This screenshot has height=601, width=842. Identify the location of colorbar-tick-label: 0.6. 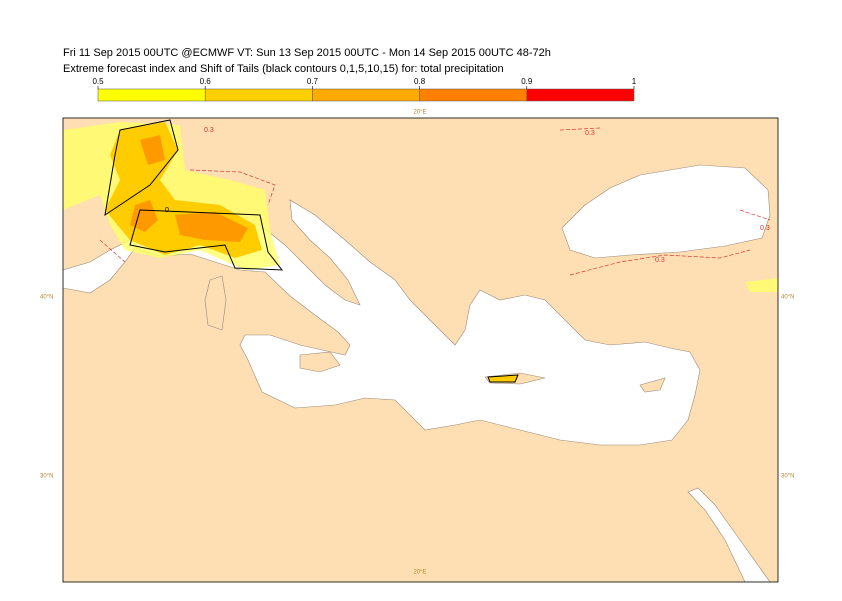
(206, 81).